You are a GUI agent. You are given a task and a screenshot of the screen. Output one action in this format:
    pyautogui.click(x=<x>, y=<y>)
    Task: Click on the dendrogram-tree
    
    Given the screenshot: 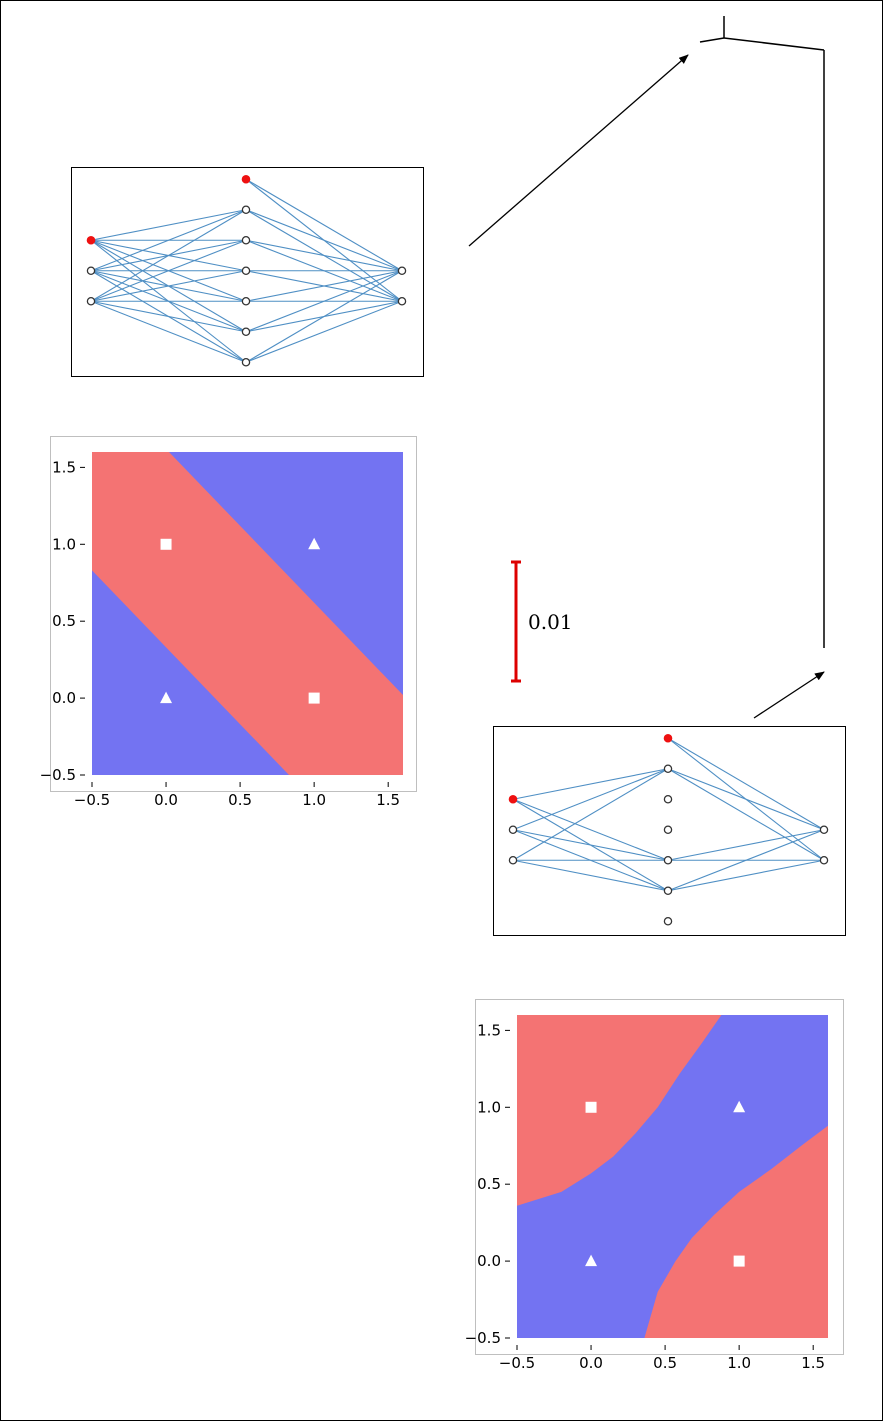 What is the action you would take?
    pyautogui.click(x=762, y=332)
    